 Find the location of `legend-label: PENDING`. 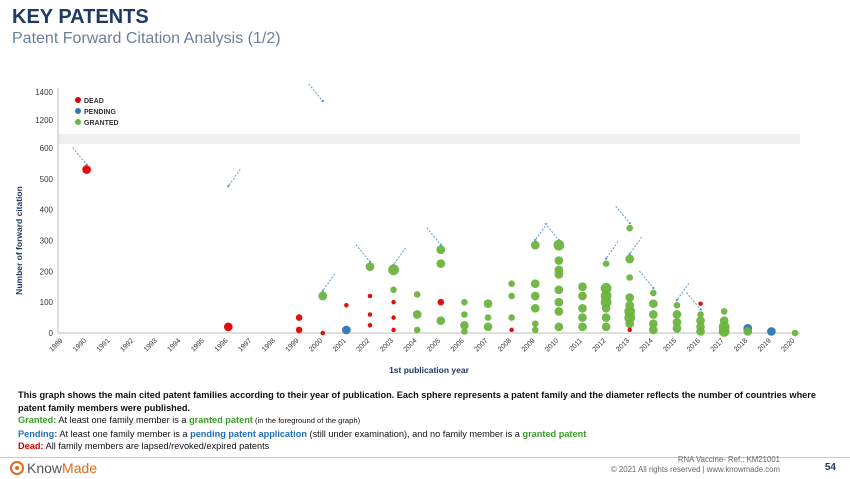

legend-label: PENDING is located at coordinates (100, 112).